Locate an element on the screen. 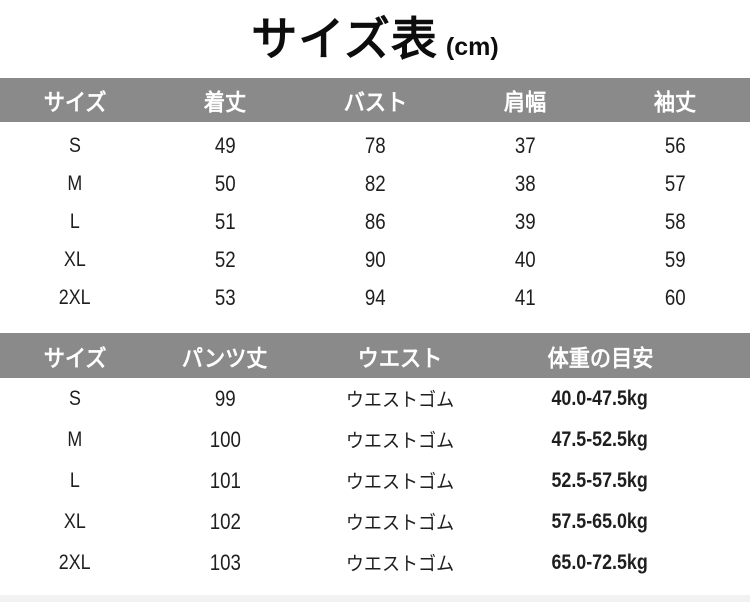  pants-header-weight-guide: 体重の目安 is located at coordinates (600, 357).